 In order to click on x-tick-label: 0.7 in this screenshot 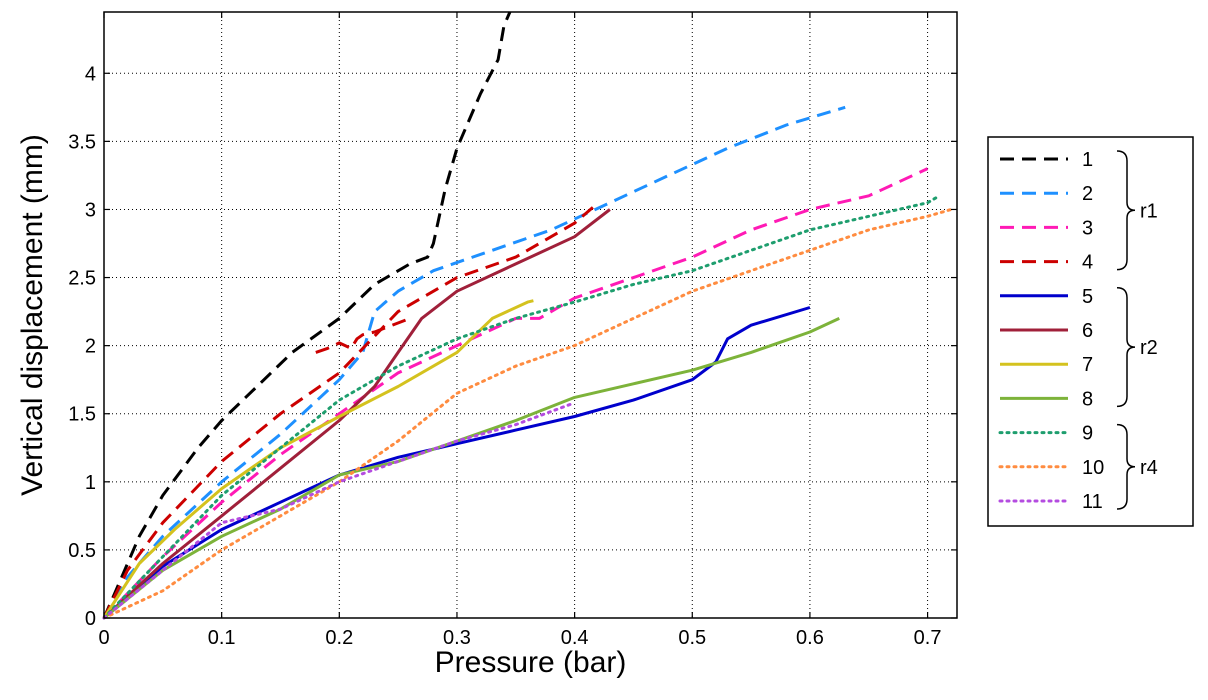, I will do `click(928, 638)`.